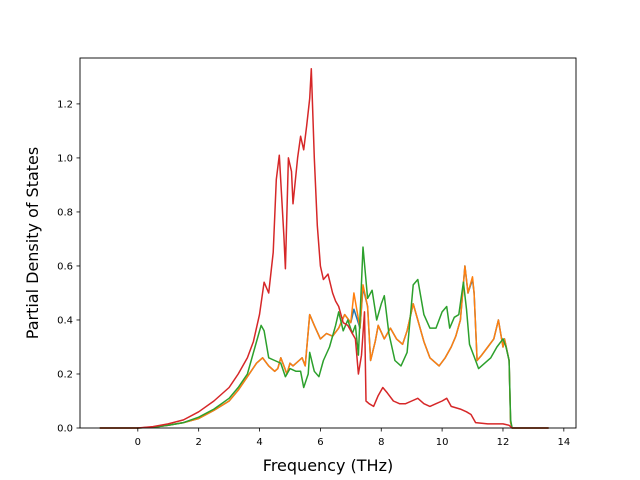 Image resolution: width=640 pixels, height=480 pixels. I want to click on x-axis-ticks: 0 2 4 6 8 10 12 14, so click(352, 438).